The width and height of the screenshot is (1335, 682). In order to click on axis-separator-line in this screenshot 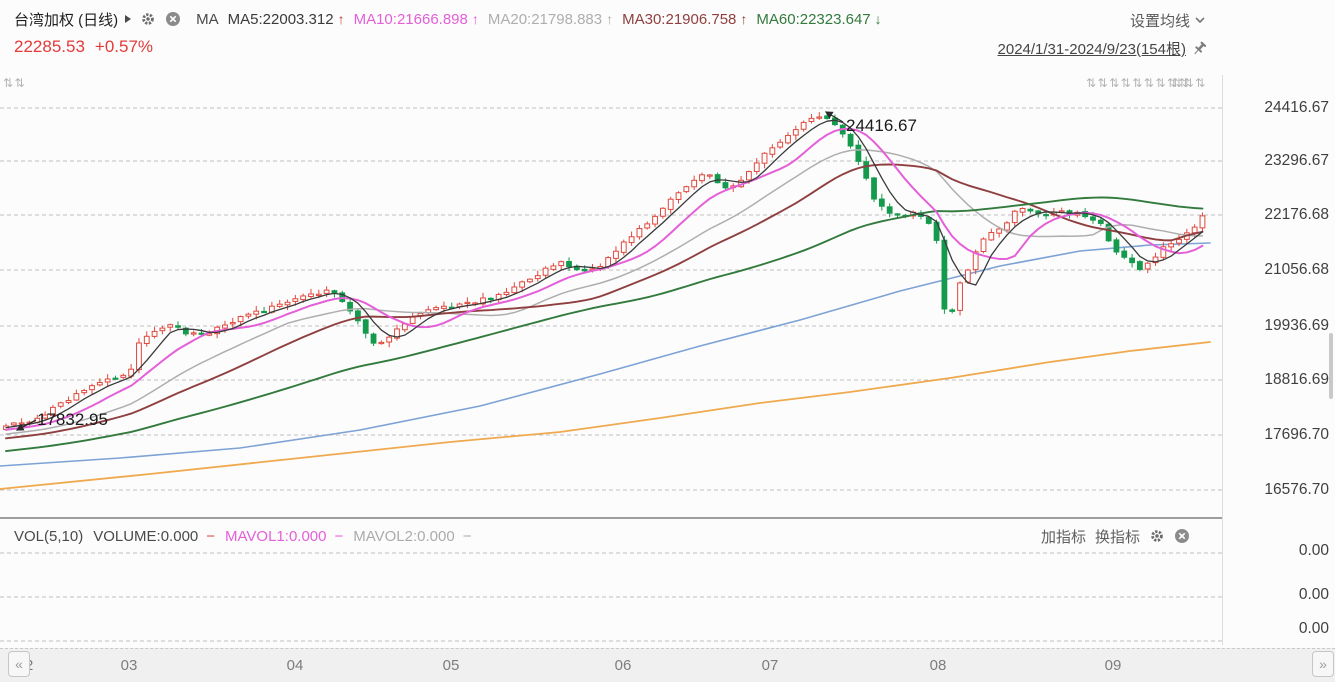, I will do `click(1222, 360)`.